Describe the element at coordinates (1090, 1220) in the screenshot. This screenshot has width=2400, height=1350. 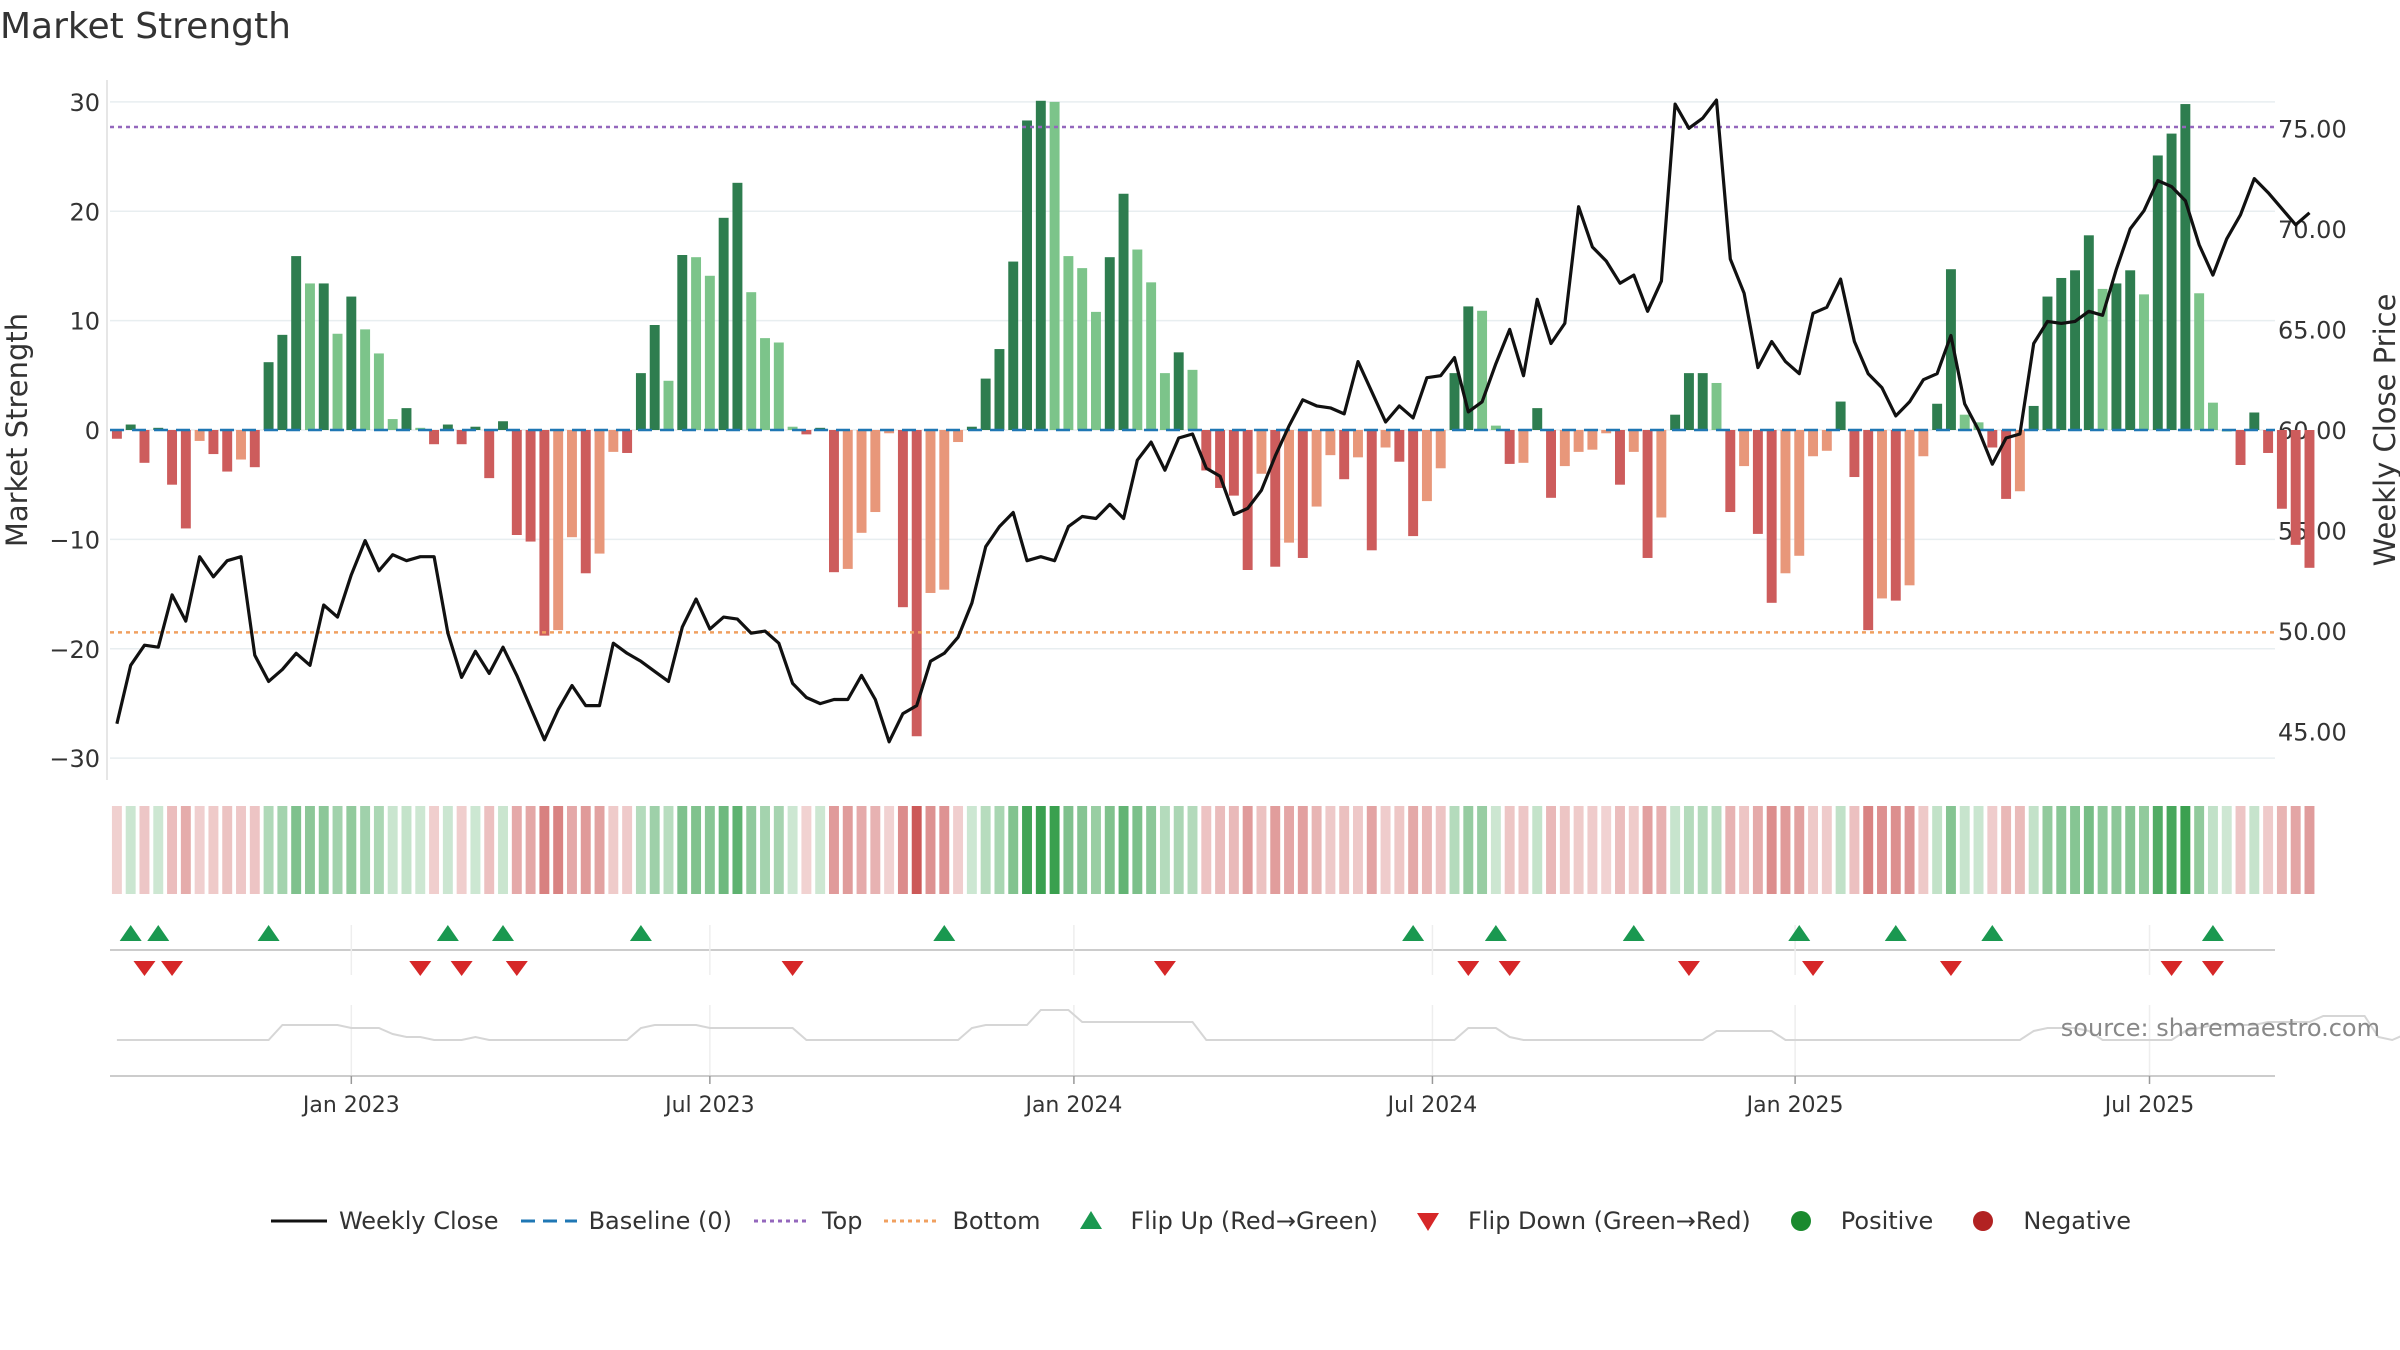
I see `triangle-up-icon` at that location.